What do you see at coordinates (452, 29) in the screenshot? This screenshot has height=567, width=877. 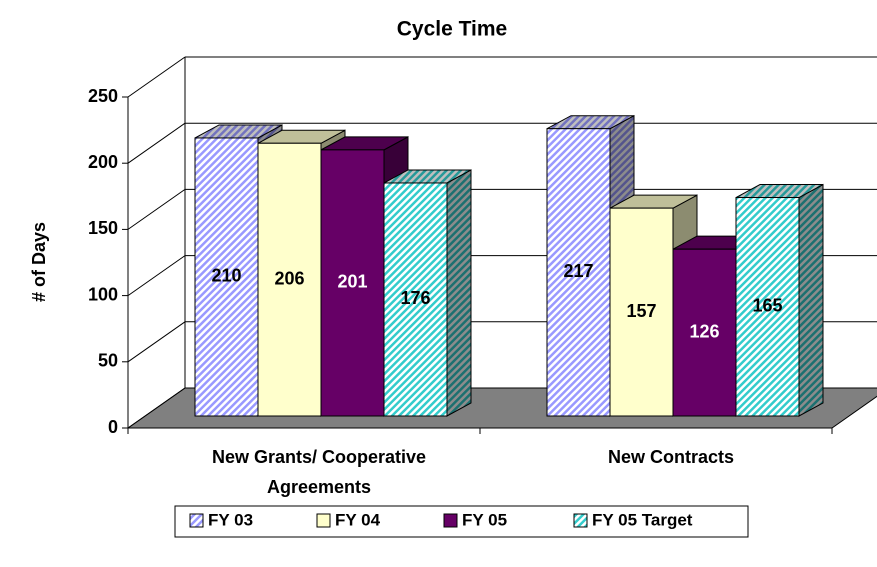 I see `chart-title: Cycle Time` at bounding box center [452, 29].